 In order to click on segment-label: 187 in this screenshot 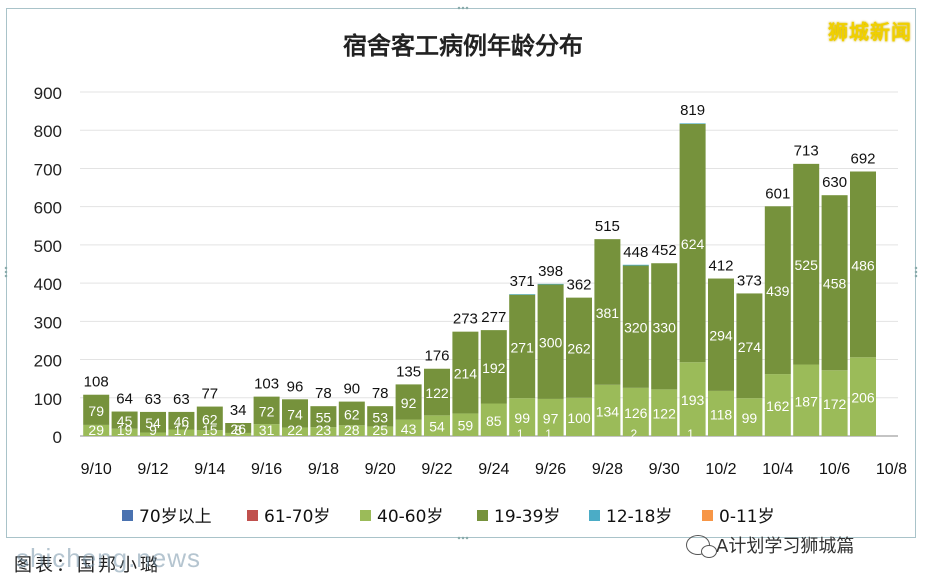, I will do `click(807, 401)`.